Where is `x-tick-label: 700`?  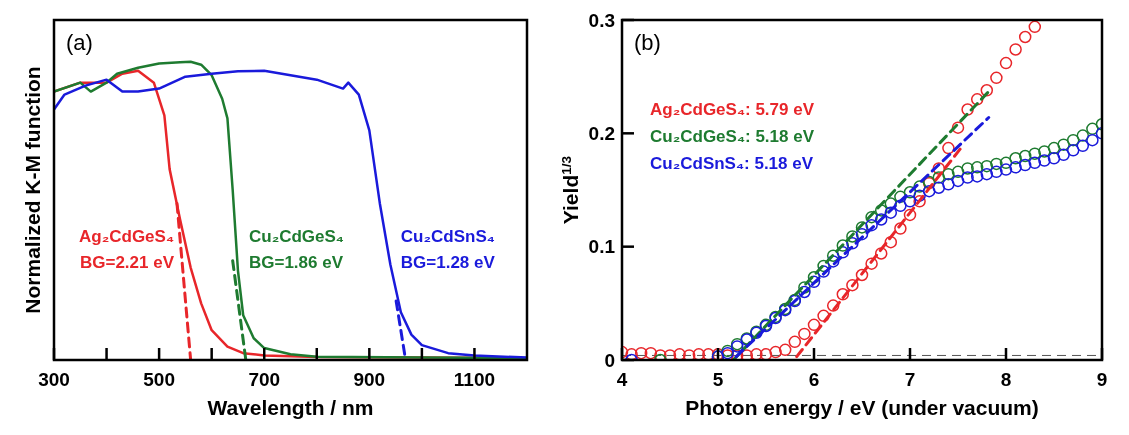 x-tick-label: 700 is located at coordinates (264, 379).